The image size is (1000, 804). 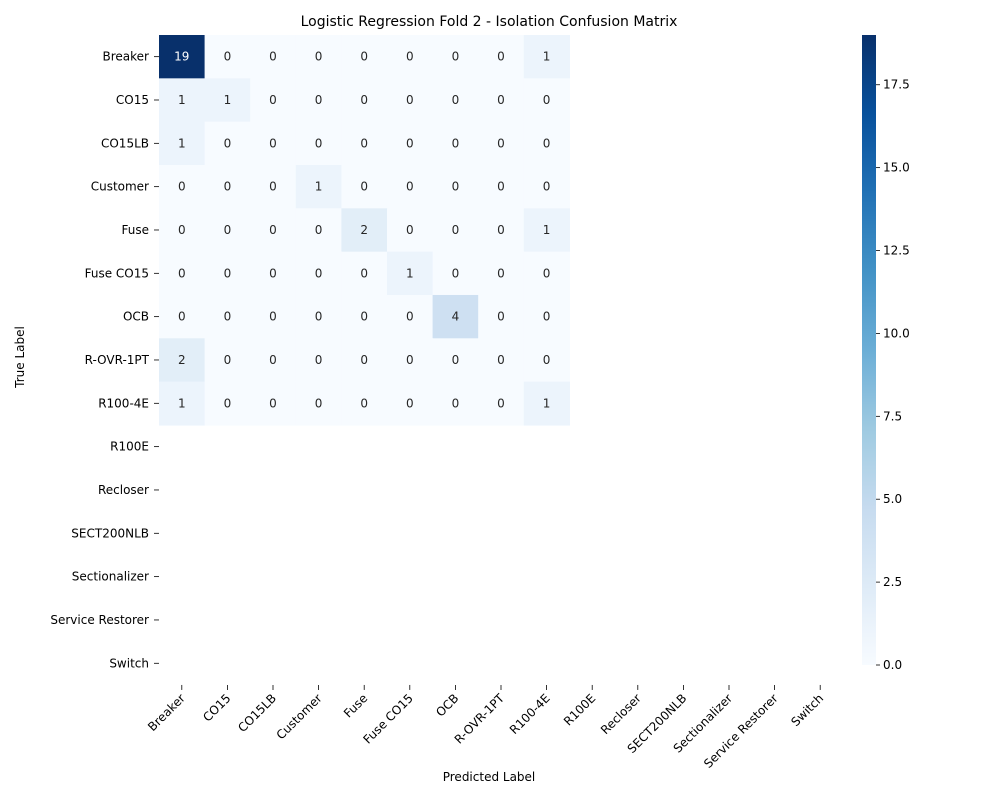 What do you see at coordinates (489, 777) in the screenshot?
I see `x-axis-label: Predicted Label` at bounding box center [489, 777].